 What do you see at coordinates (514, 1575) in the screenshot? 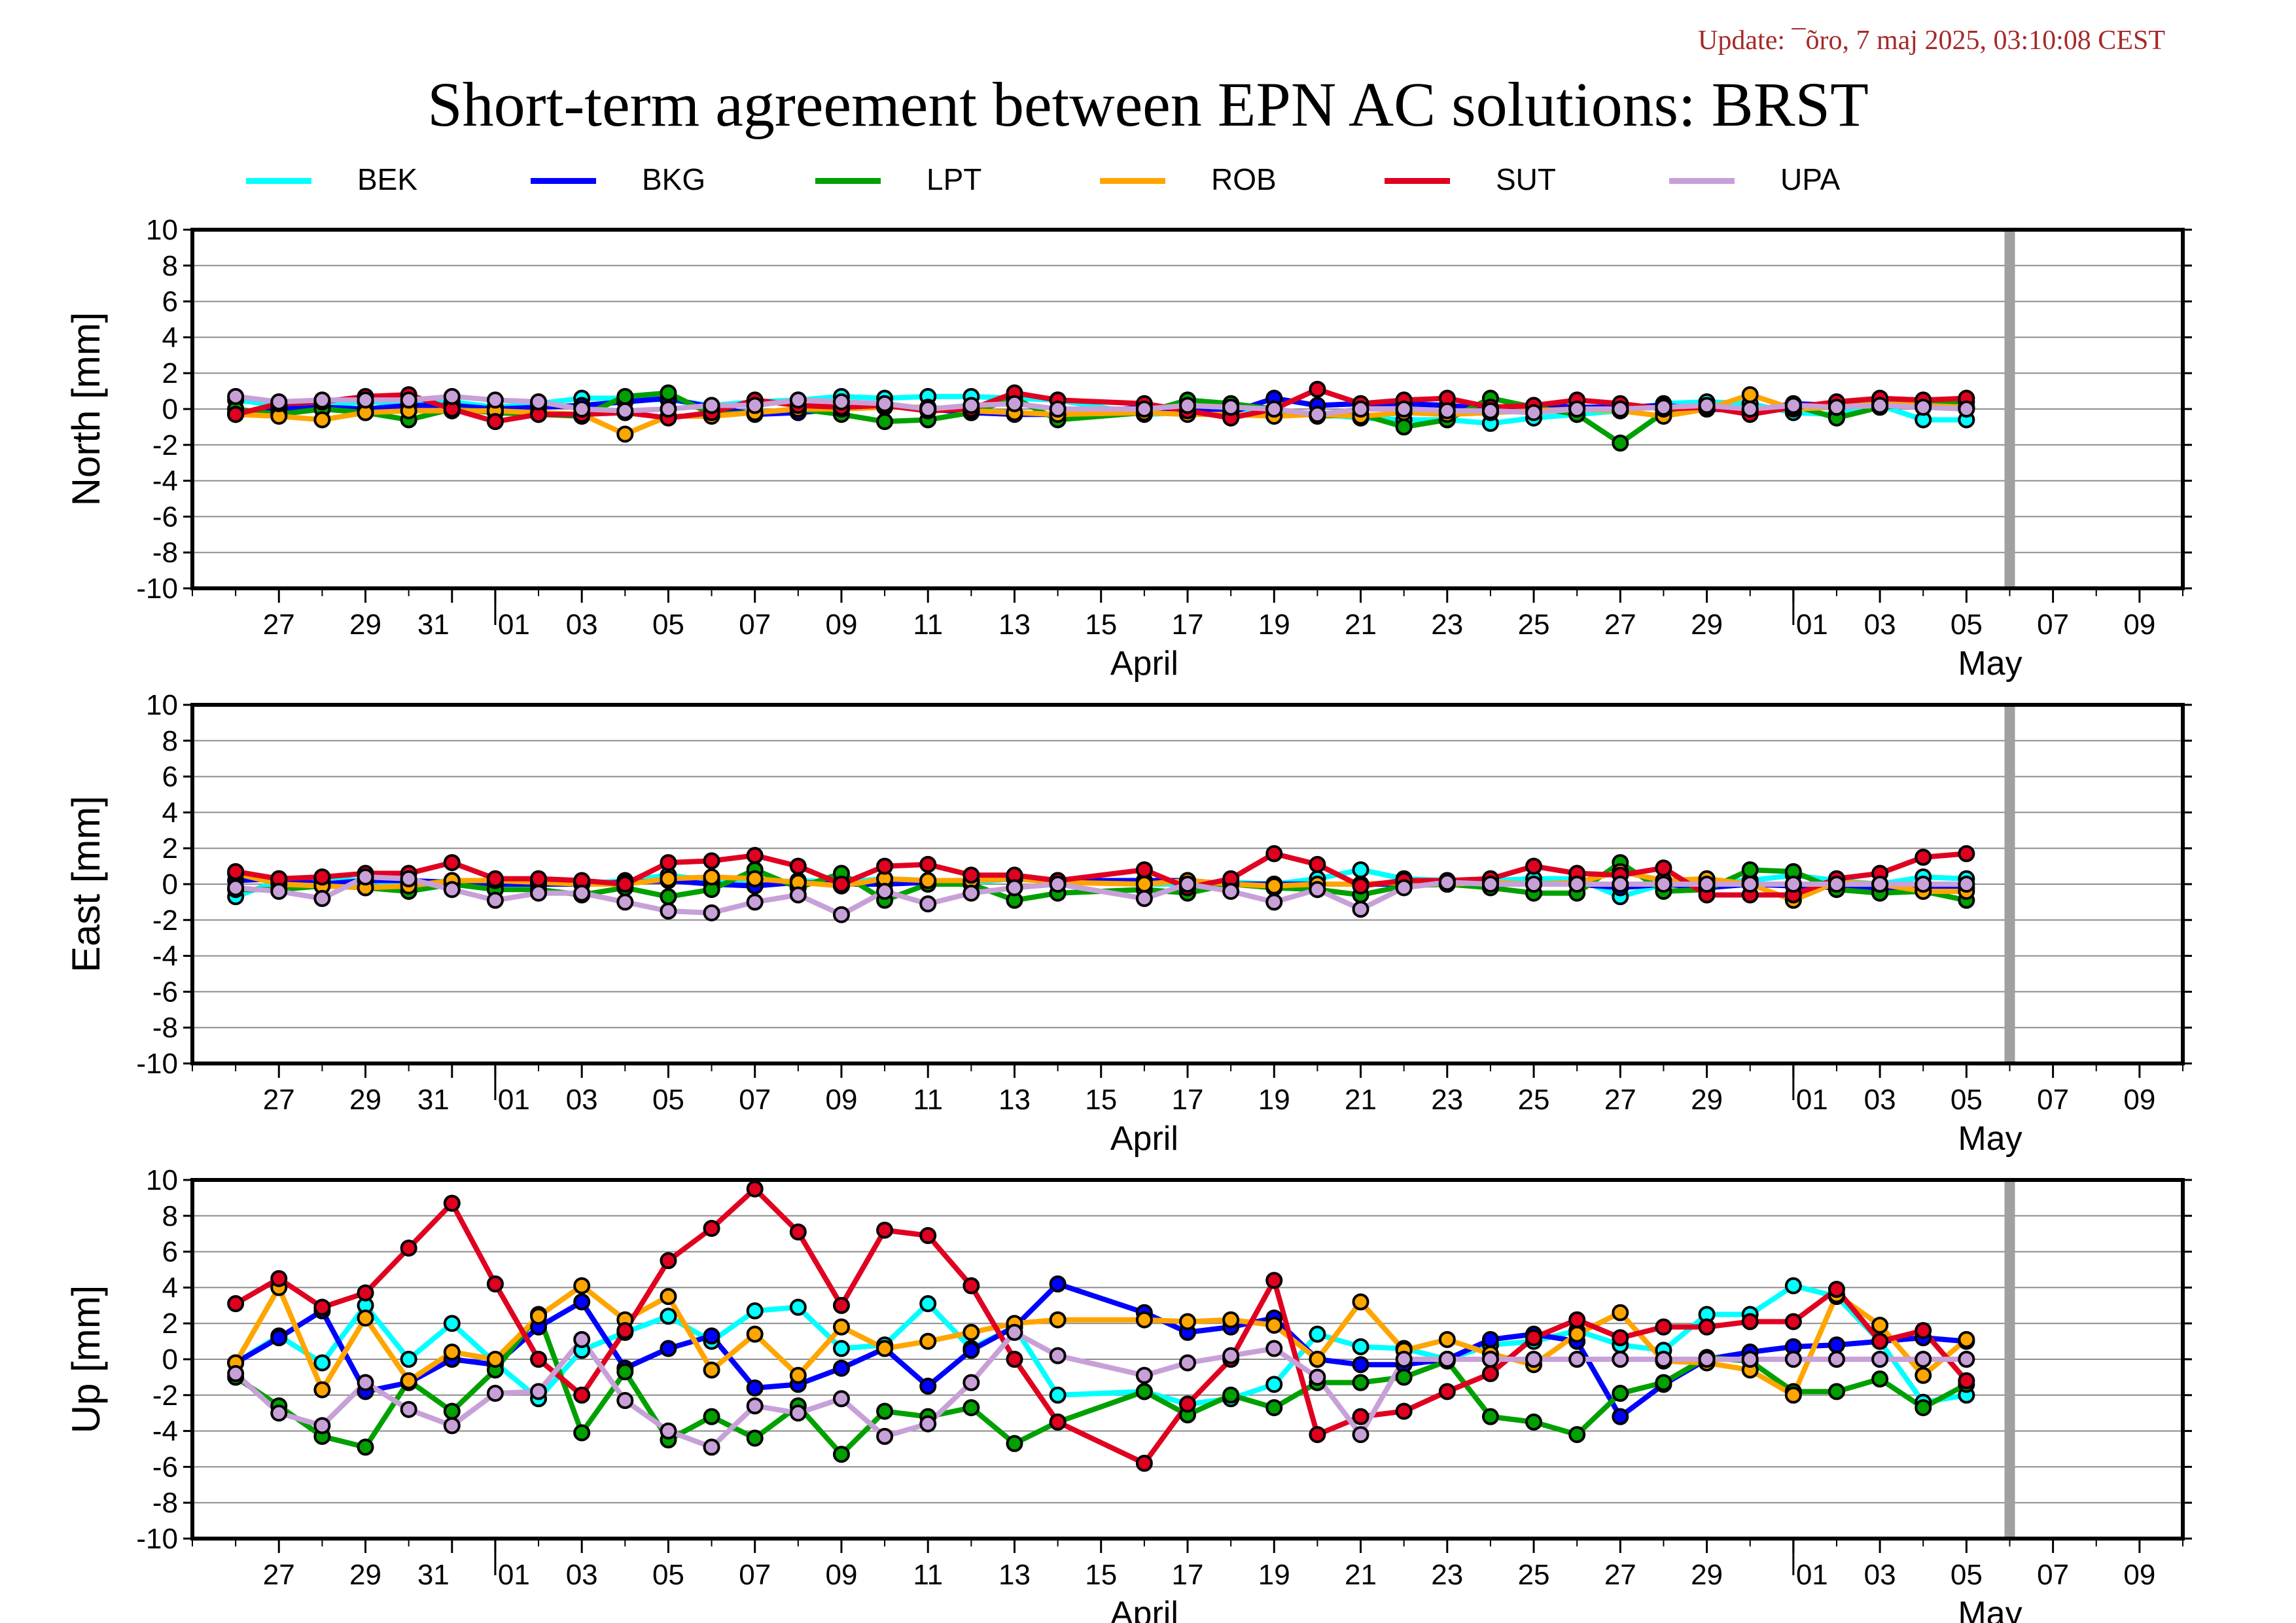
I see `x-tick-label: 01` at bounding box center [514, 1575].